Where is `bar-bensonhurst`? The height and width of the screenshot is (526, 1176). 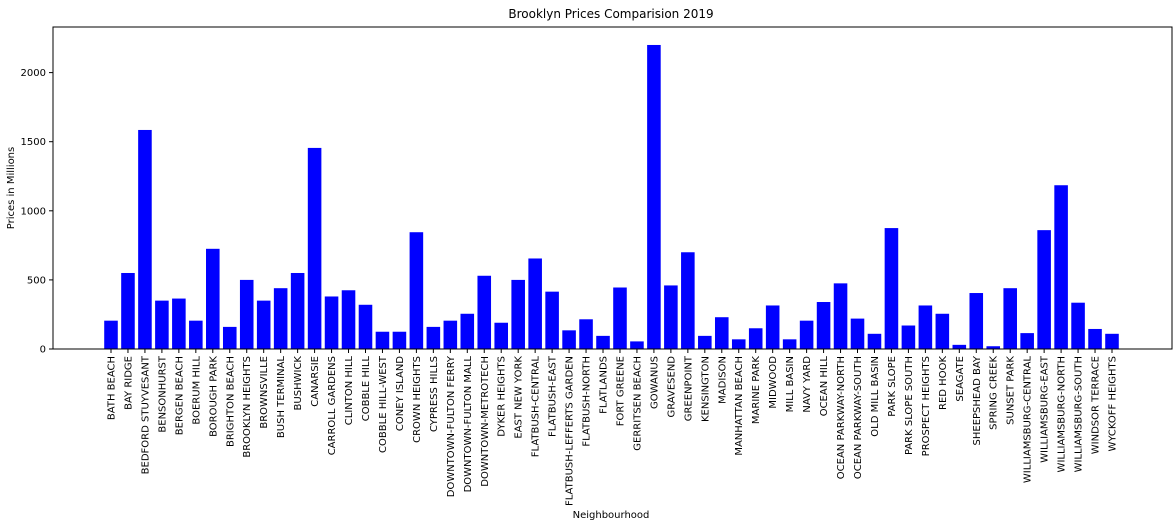 bar-bensonhurst is located at coordinates (162, 324).